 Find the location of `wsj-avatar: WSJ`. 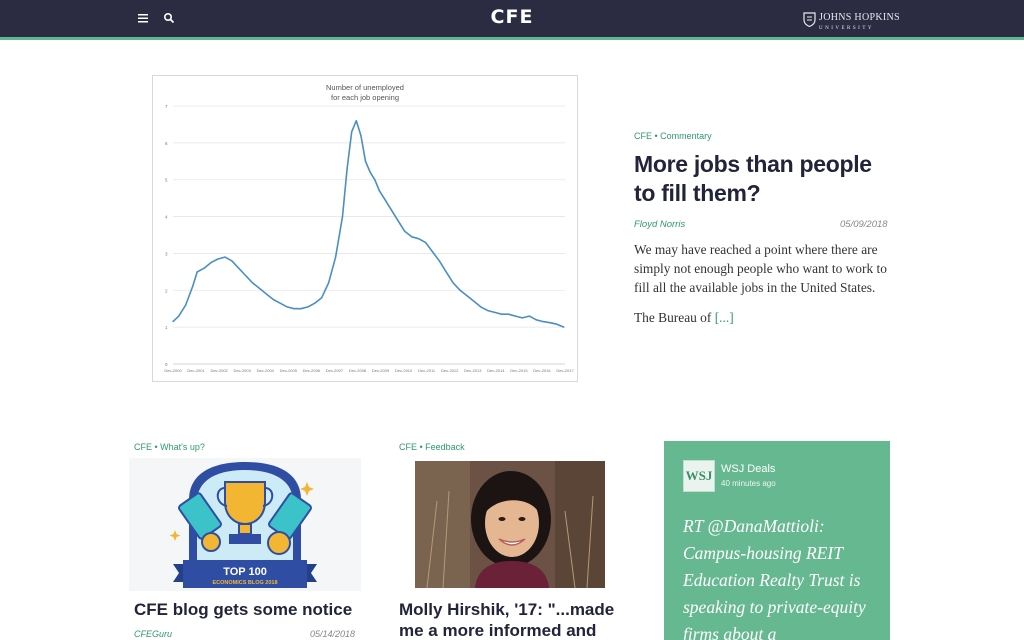

wsj-avatar: WSJ is located at coordinates (699, 476).